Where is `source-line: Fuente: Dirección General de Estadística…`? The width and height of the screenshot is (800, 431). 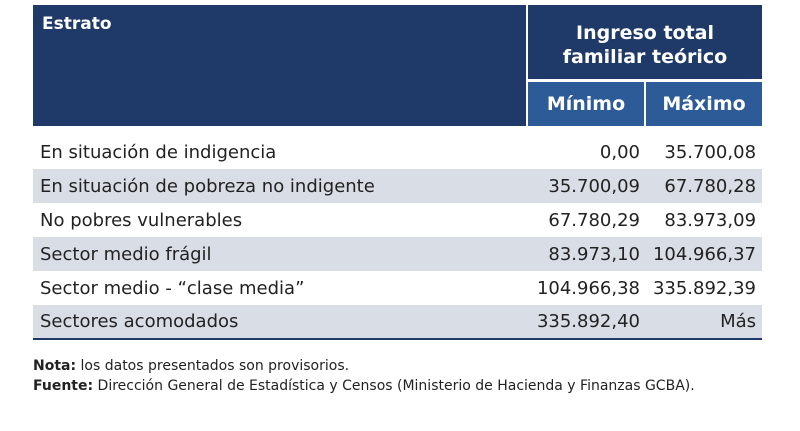 source-line: Fuente: Dirección General de Estadística… is located at coordinates (364, 386).